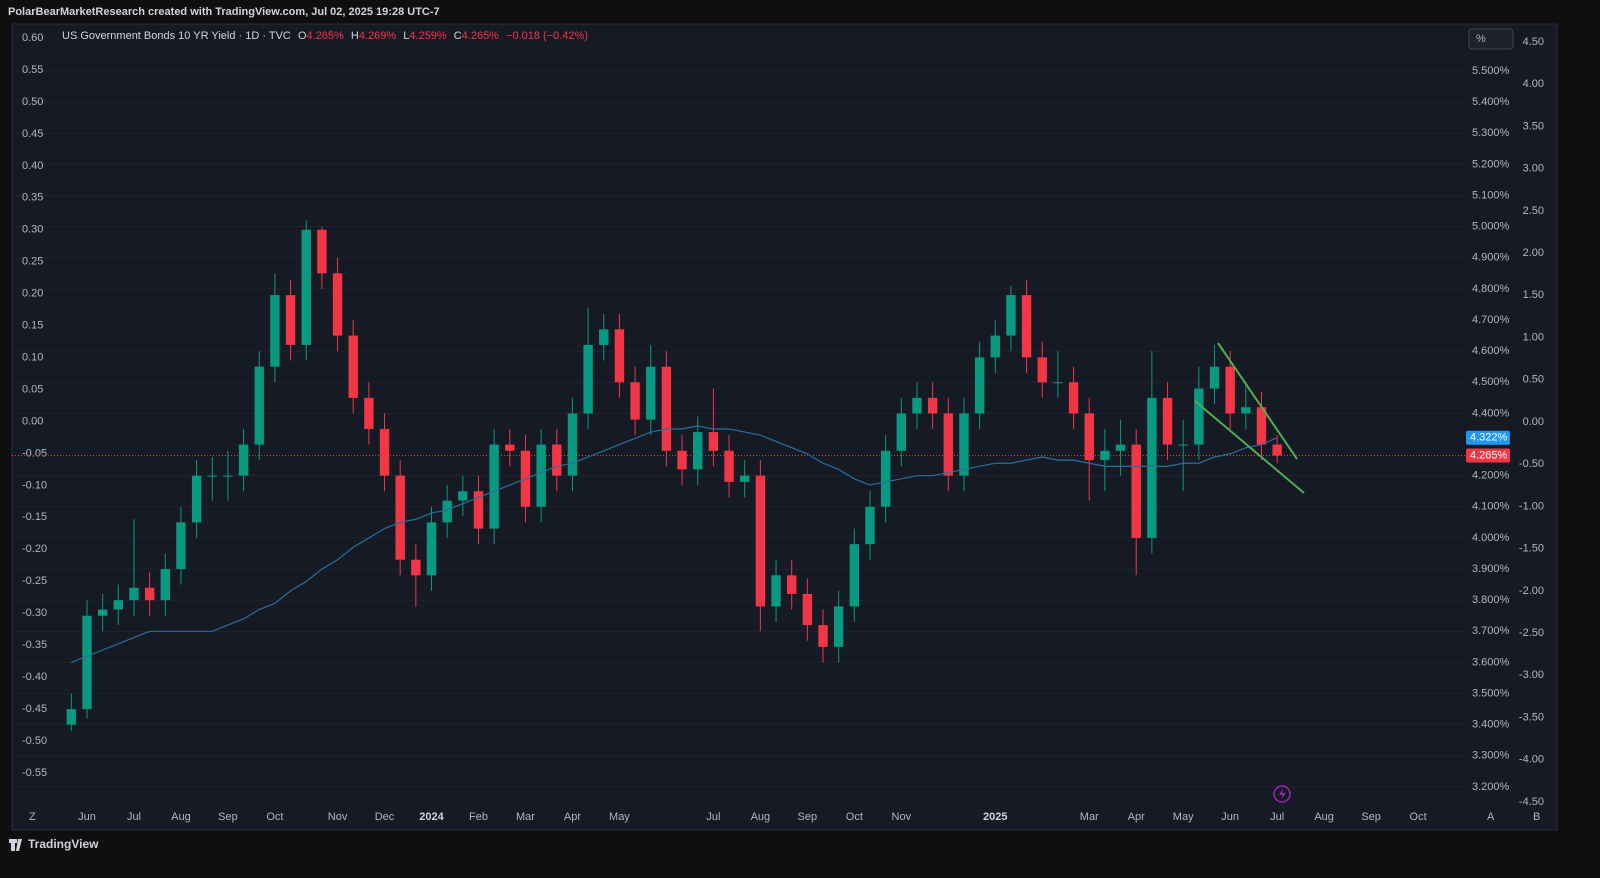 The width and height of the screenshot is (1600, 878). Describe the element at coordinates (1491, 507) in the screenshot. I see `y-tick-label: 4.100%` at that location.